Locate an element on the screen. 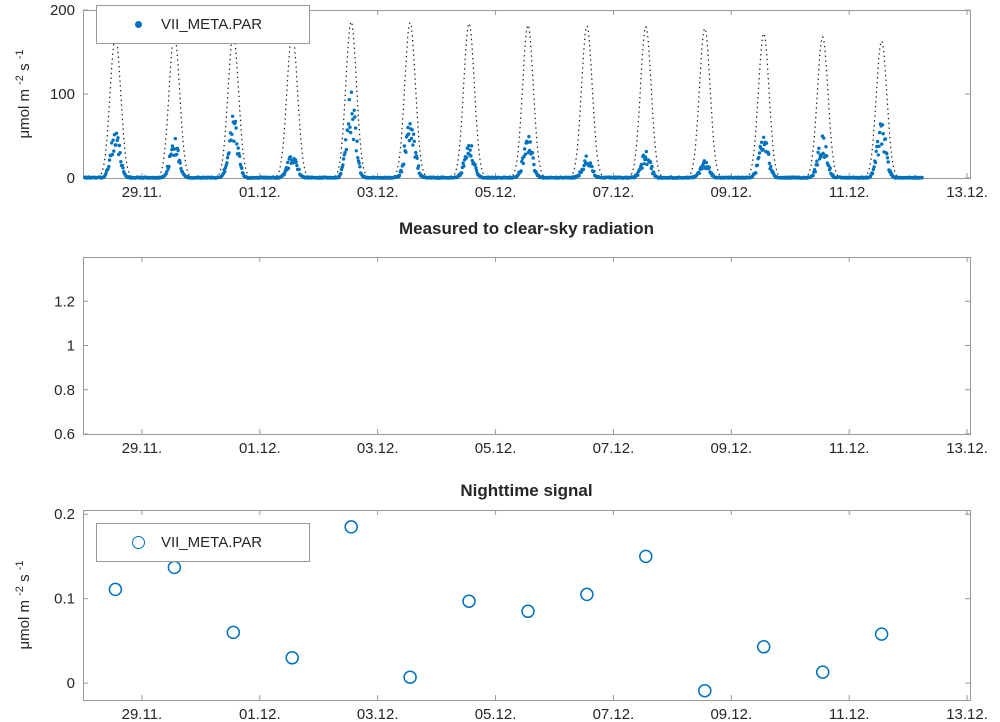 This screenshot has width=1000, height=722. panel1-legend-label: VII_META.PAR is located at coordinates (212, 24).